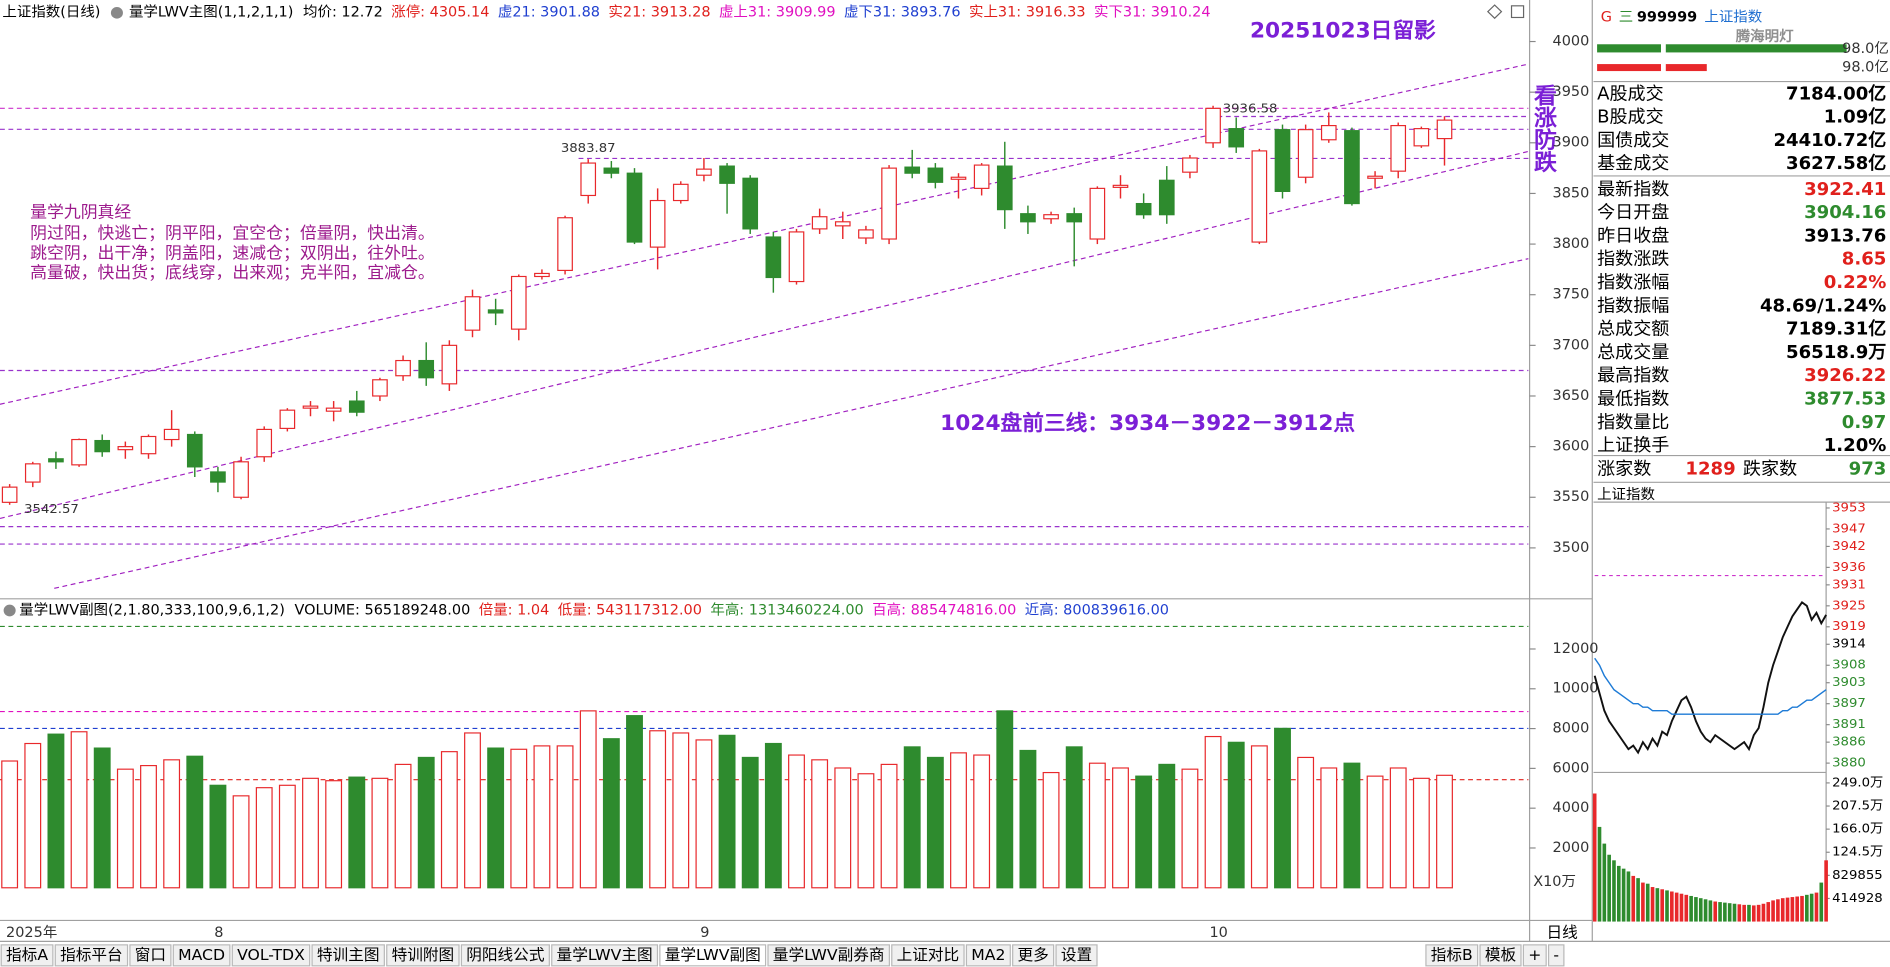  I want to click on tab: 更多, so click(1032, 955).